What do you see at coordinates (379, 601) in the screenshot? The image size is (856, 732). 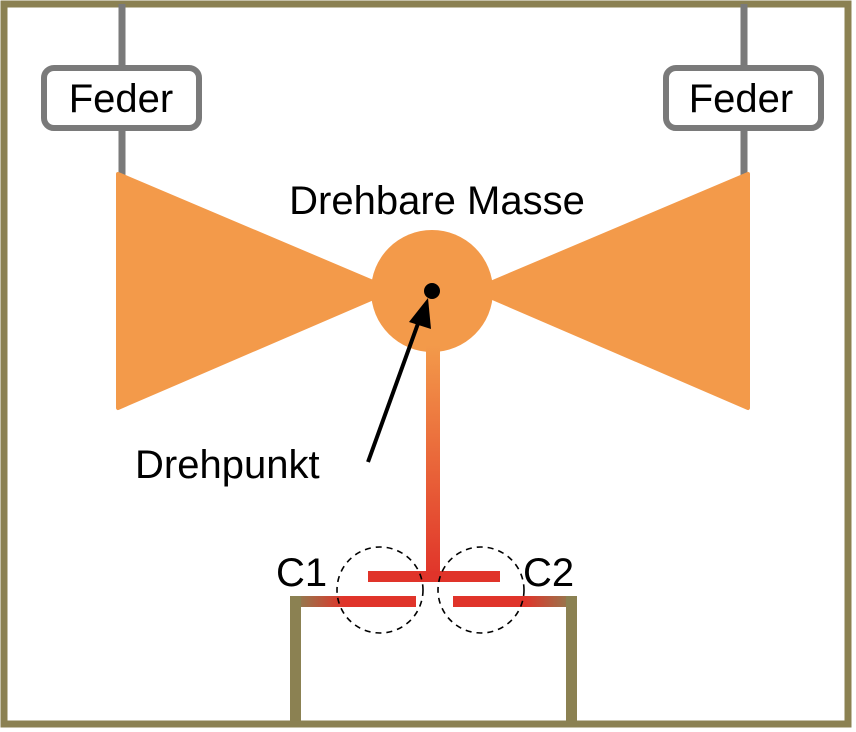 I see `cap-plate-bottom-left` at bounding box center [379, 601].